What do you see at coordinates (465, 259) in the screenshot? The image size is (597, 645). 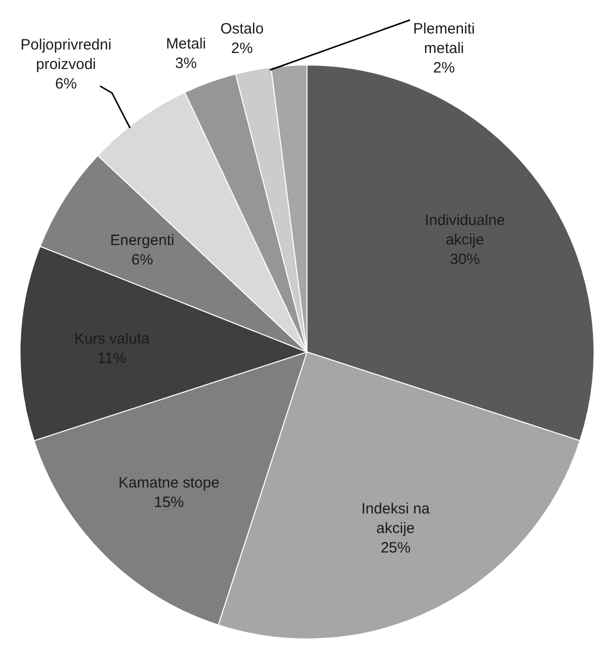 I see `data-label: 30%` at bounding box center [465, 259].